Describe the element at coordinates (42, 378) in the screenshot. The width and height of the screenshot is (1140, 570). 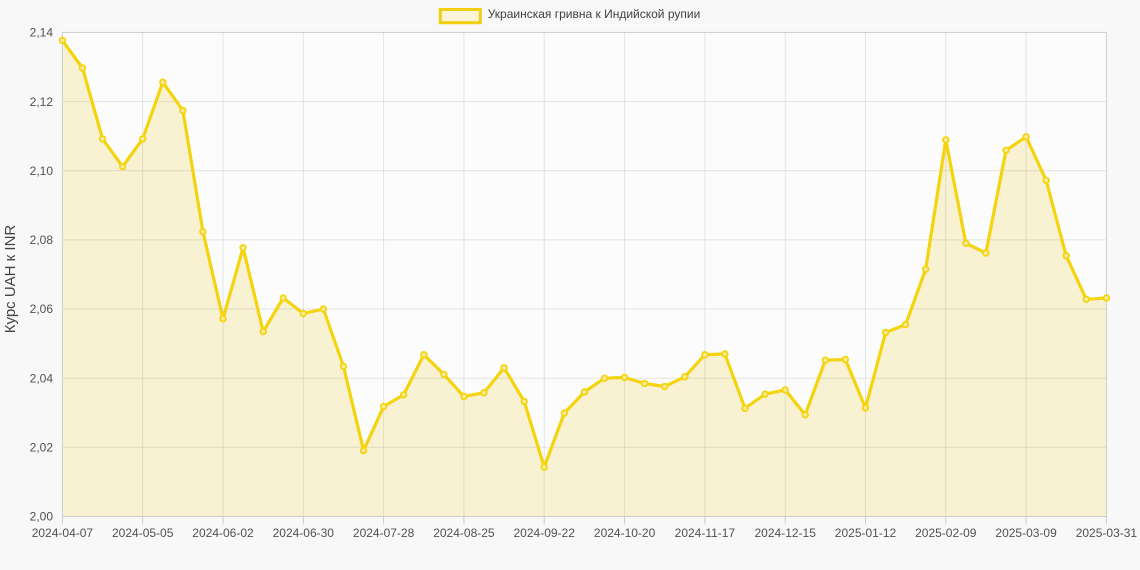
I see `svg-text: 2,04` at that location.